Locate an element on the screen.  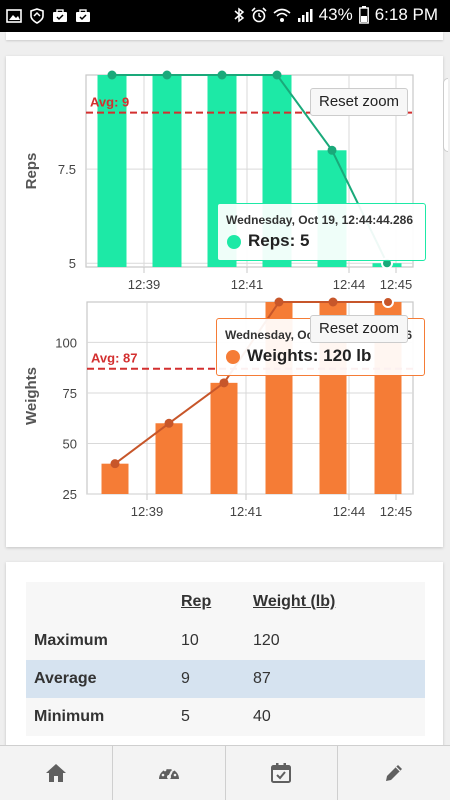
nav-calendar-button is located at coordinates (282, 773).